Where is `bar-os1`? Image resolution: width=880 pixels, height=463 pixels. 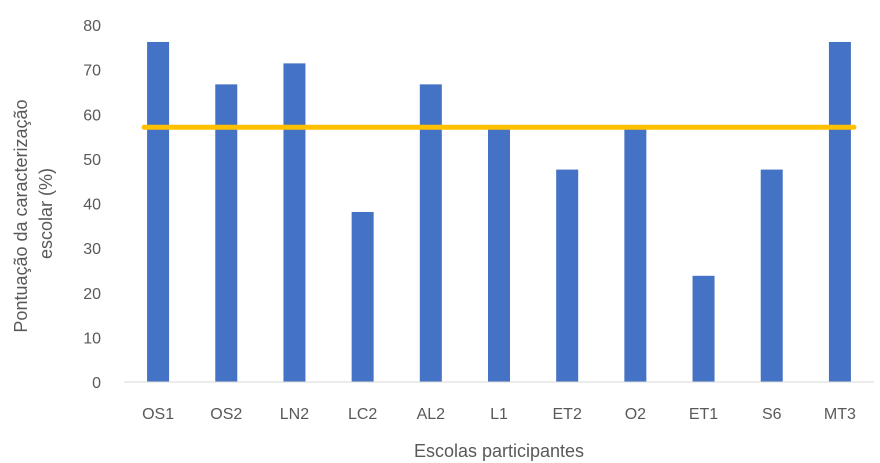 bar-os1 is located at coordinates (158, 212).